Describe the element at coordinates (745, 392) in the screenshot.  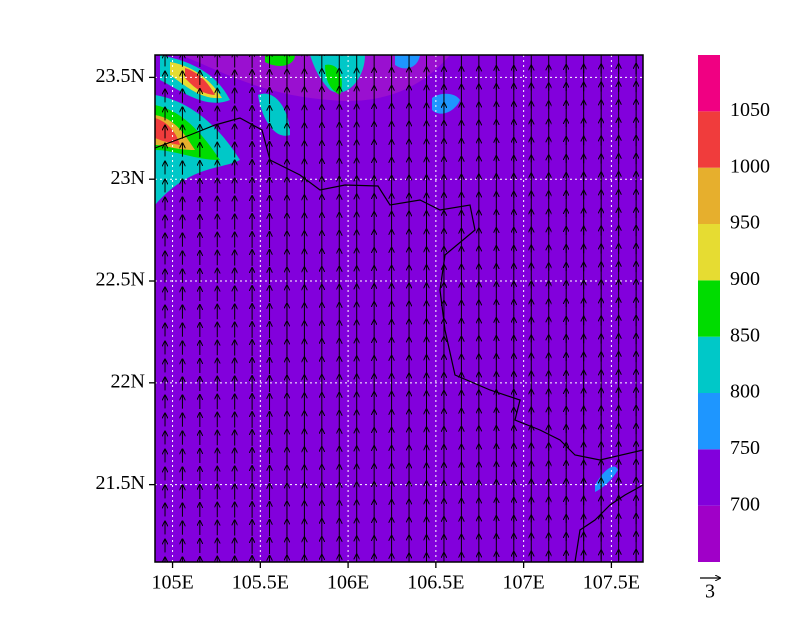
I see `colorbar-label: 800` at that location.